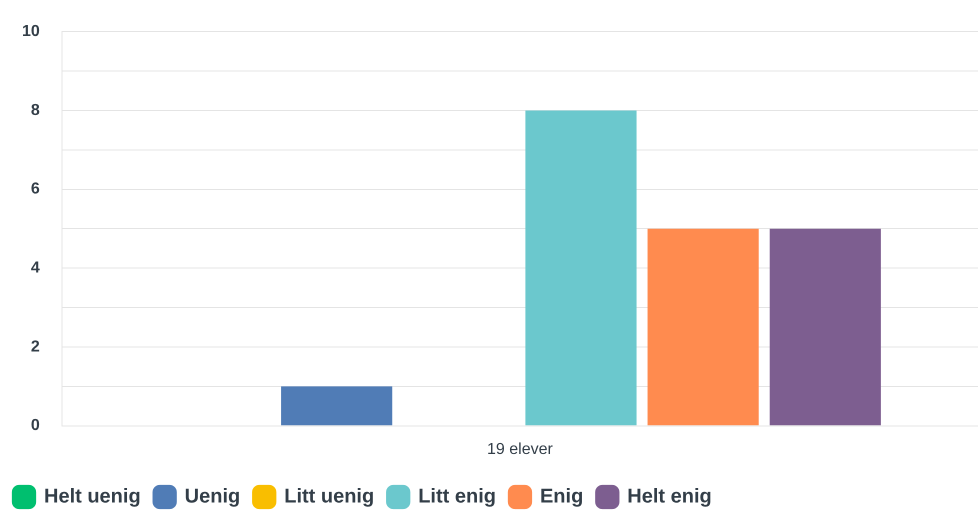  What do you see at coordinates (35, 110) in the screenshot?
I see `y-tick-label: 8` at bounding box center [35, 110].